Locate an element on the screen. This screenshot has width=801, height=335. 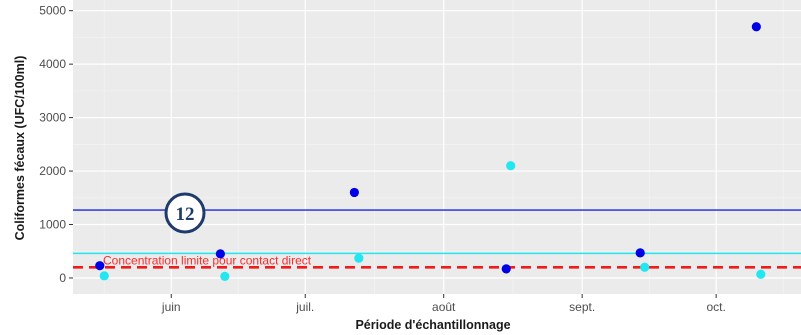
y-tick-label: 0 is located at coordinates (62, 278).